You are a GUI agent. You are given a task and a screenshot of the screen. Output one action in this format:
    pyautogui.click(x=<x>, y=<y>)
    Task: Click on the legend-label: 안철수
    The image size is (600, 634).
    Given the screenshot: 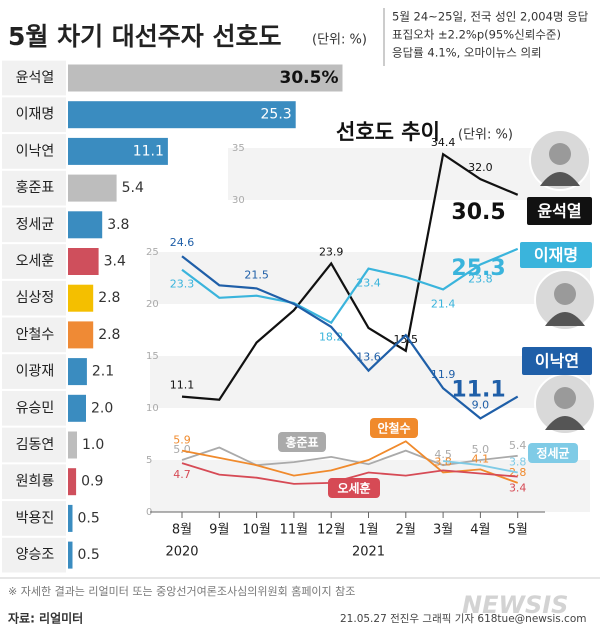 What is the action you would take?
    pyautogui.click(x=393, y=428)
    